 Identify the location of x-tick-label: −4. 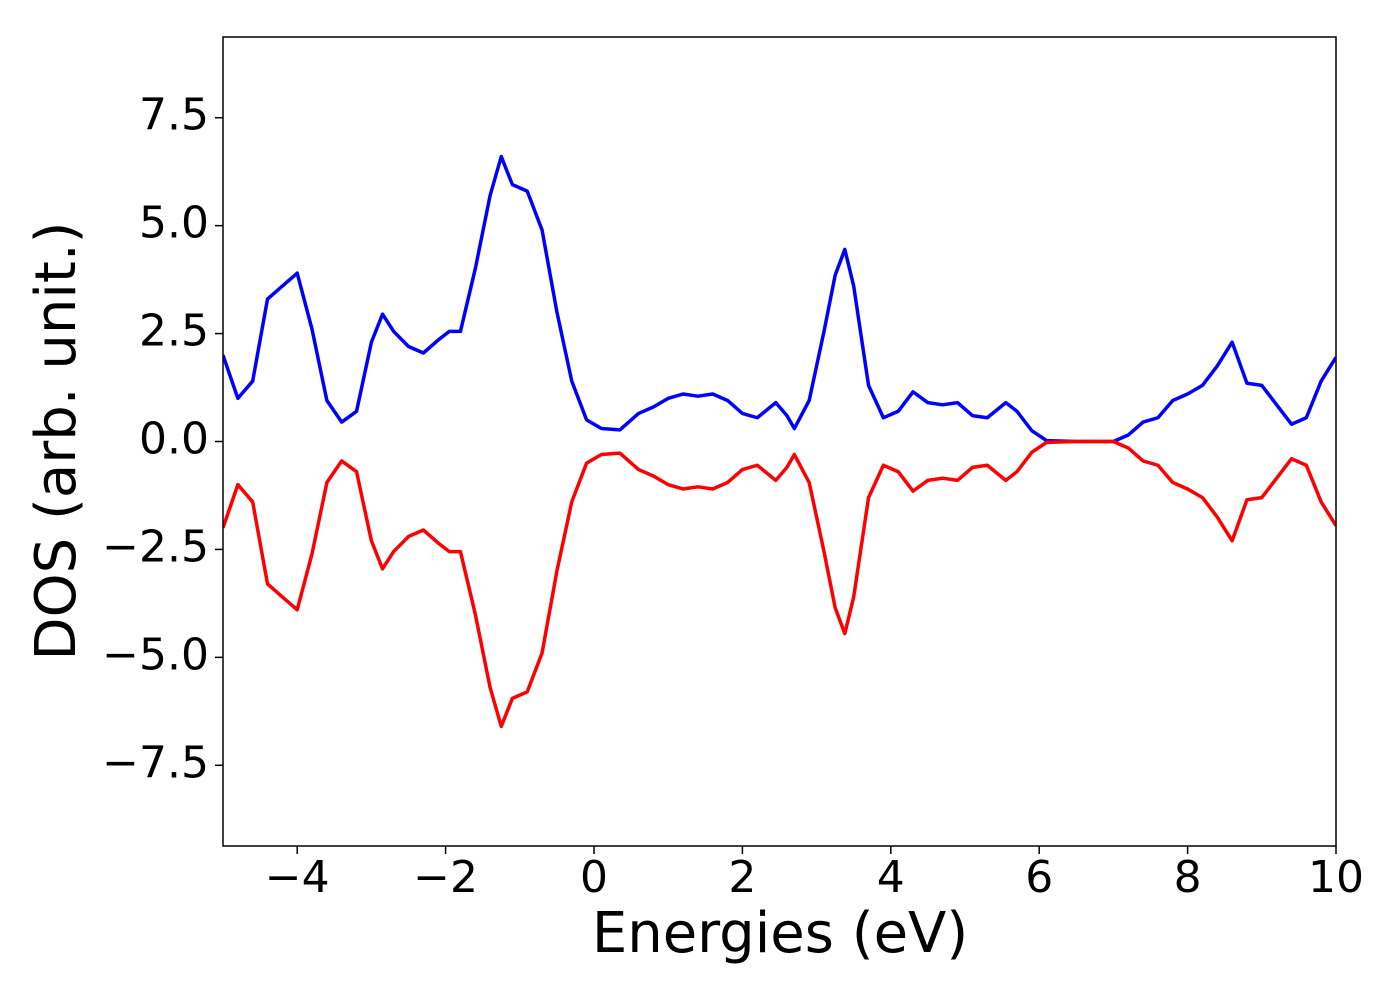
(297, 877).